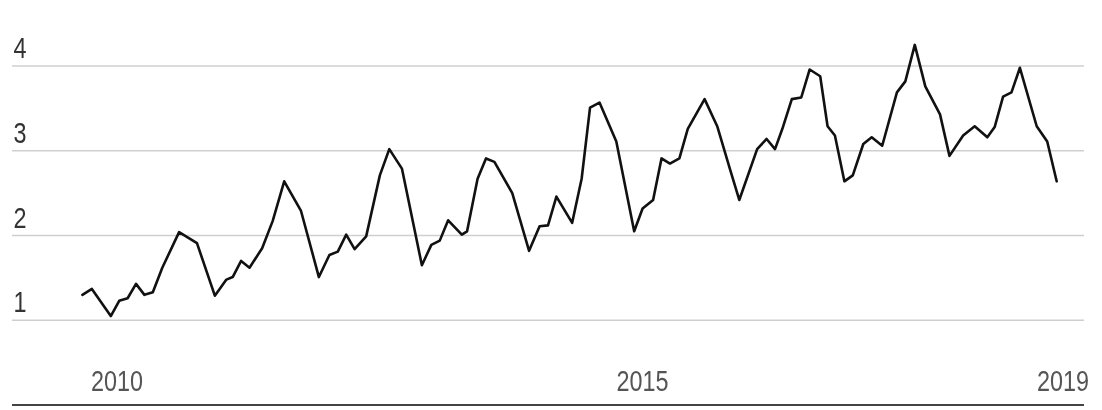 The width and height of the screenshot is (1102, 410). I want to click on x-tick-label: 2010, so click(117, 381).